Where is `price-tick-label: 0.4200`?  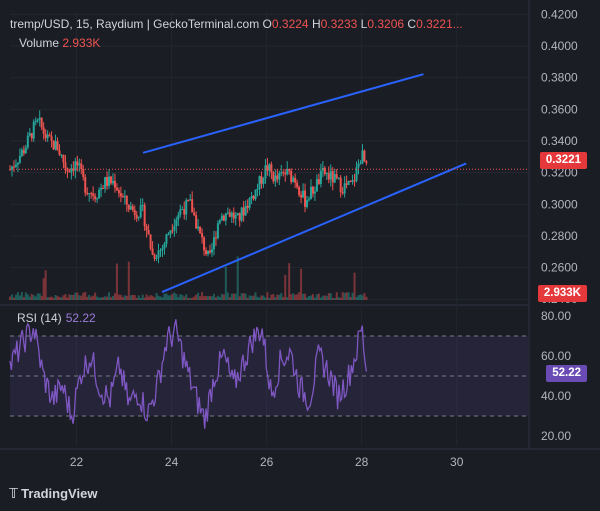 price-tick-label: 0.4200 is located at coordinates (559, 14).